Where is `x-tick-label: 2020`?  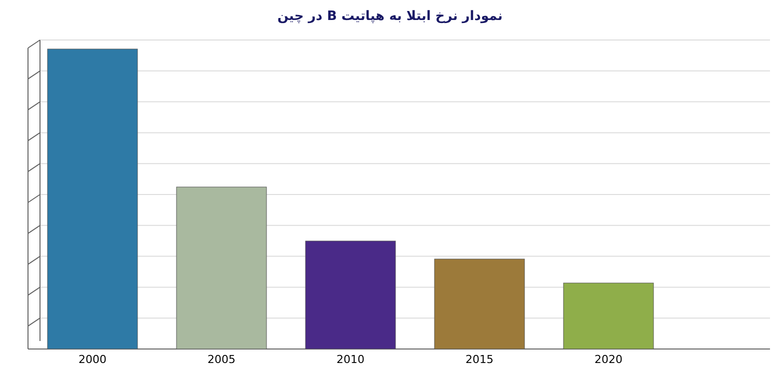
x-tick-label: 2020 is located at coordinates (608, 359).